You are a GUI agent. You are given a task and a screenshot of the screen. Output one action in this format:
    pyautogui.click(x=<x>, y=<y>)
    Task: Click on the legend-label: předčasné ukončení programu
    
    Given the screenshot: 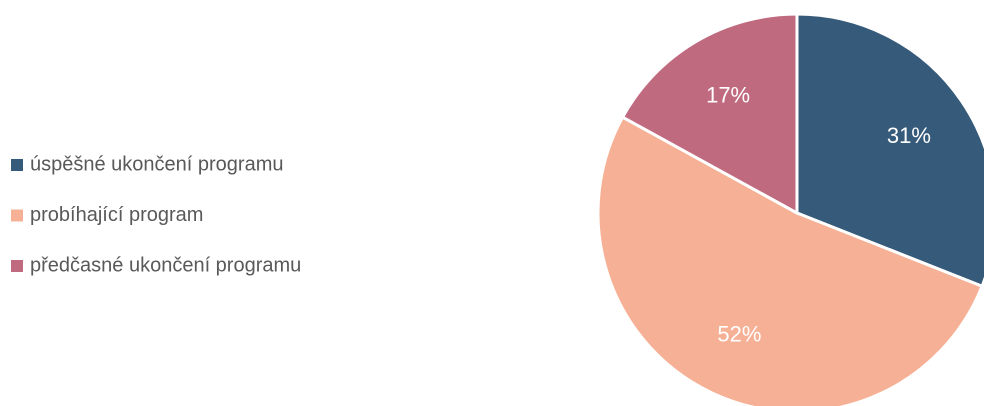 What is the action you would take?
    pyautogui.click(x=165, y=265)
    